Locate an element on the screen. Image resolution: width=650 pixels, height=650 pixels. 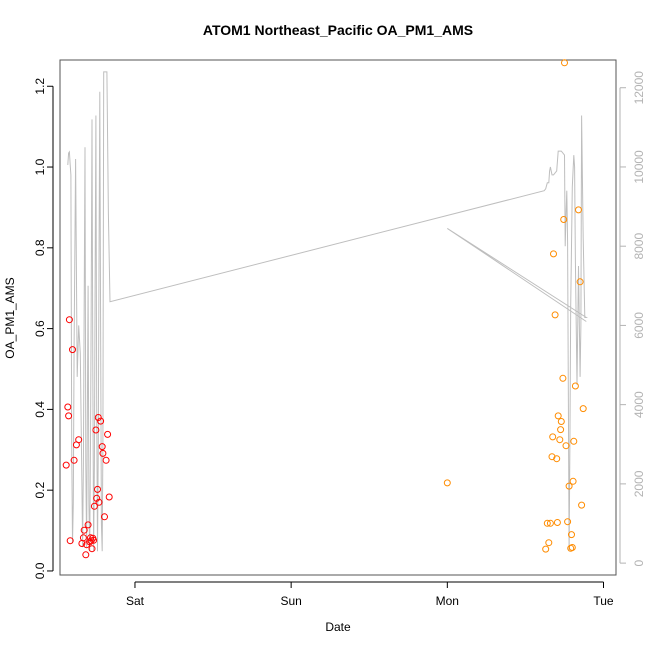
x-tick-label: Sat is located at coordinates (135, 601).